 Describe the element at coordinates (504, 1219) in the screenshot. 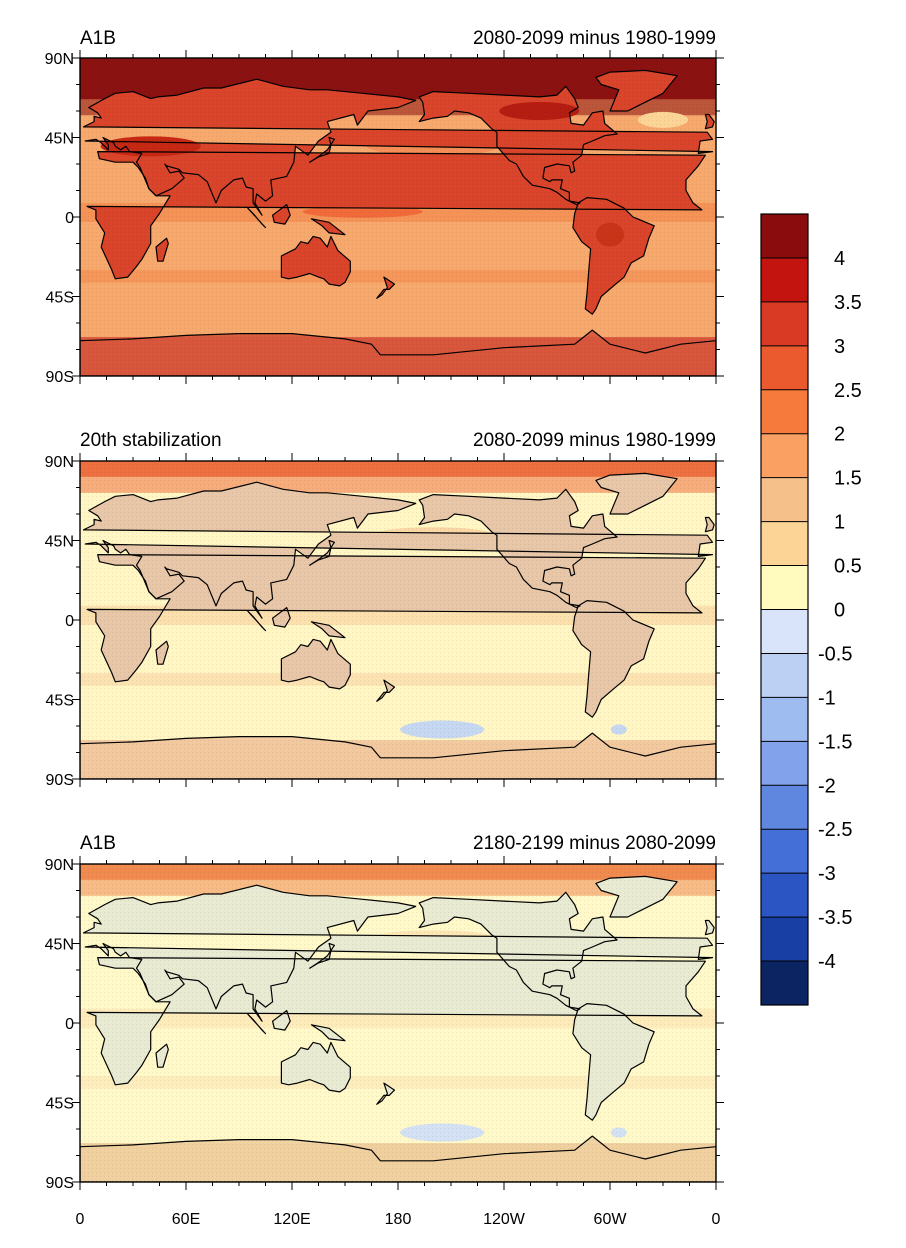

I see `lon-label: 120W` at that location.